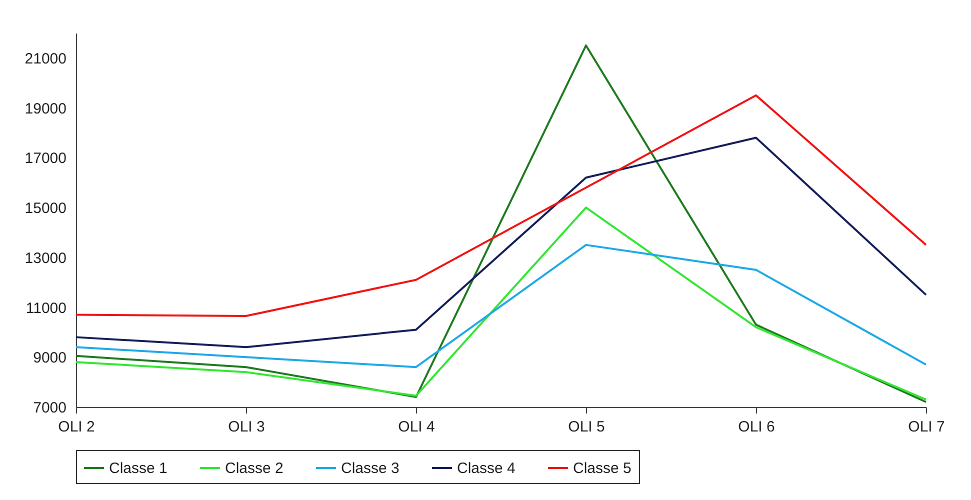 Image resolution: width=971 pixels, height=500 pixels. What do you see at coordinates (138, 468) in the screenshot?
I see `legend-label: Classe 1` at bounding box center [138, 468].